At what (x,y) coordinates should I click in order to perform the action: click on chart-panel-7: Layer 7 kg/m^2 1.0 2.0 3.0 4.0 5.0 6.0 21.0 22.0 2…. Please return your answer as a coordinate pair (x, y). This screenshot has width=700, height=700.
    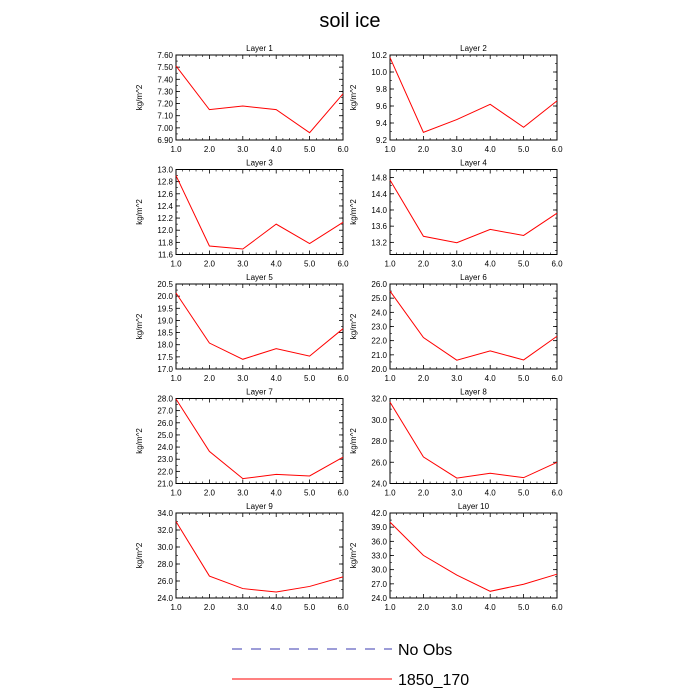
    Looking at the image, I should click on (242, 443).